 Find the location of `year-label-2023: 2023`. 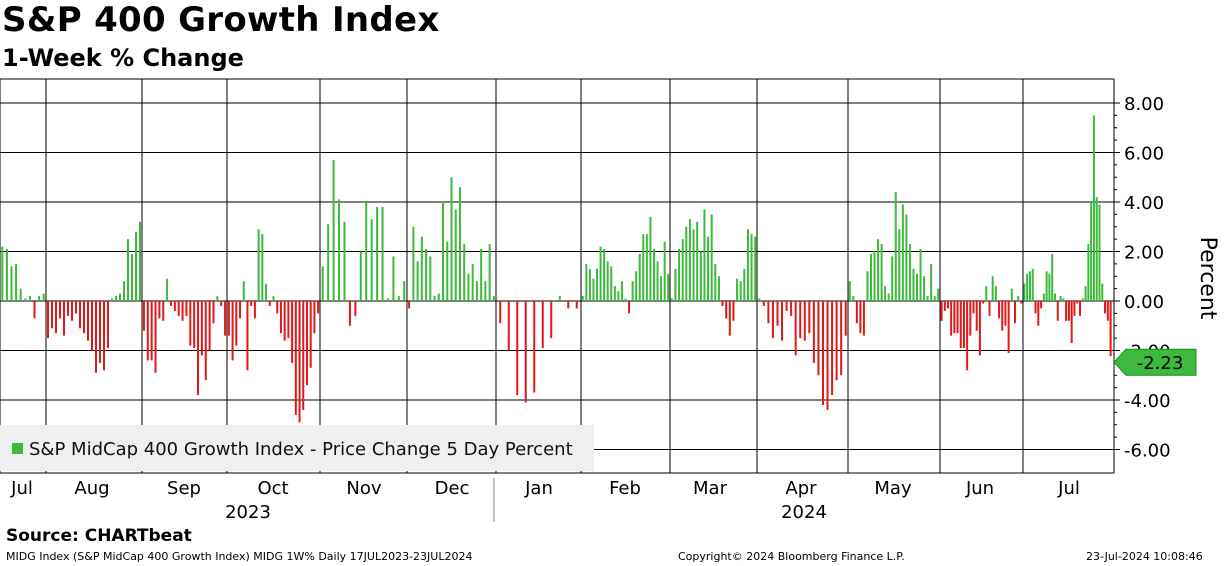

year-label-2023: 2023 is located at coordinates (248, 512).